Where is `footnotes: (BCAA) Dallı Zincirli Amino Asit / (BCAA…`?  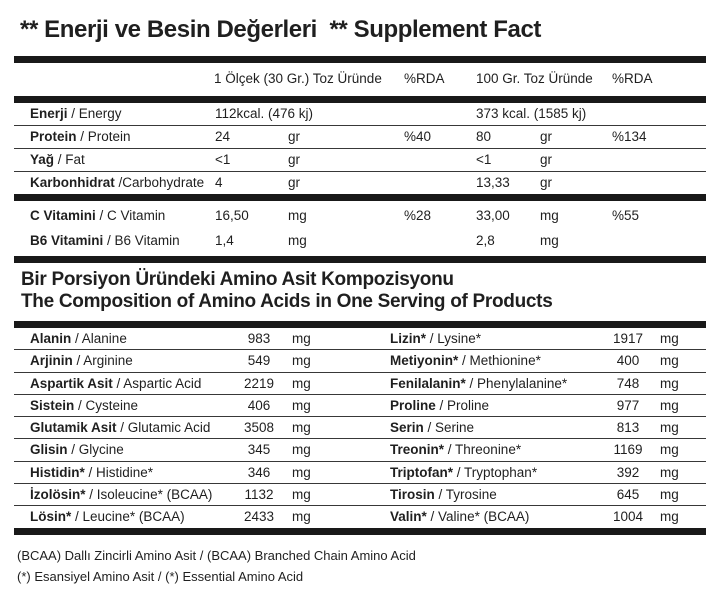
footnotes: (BCAA) Dallı Zincirli Amino Asit / (BCAA… is located at coordinates (361, 566).